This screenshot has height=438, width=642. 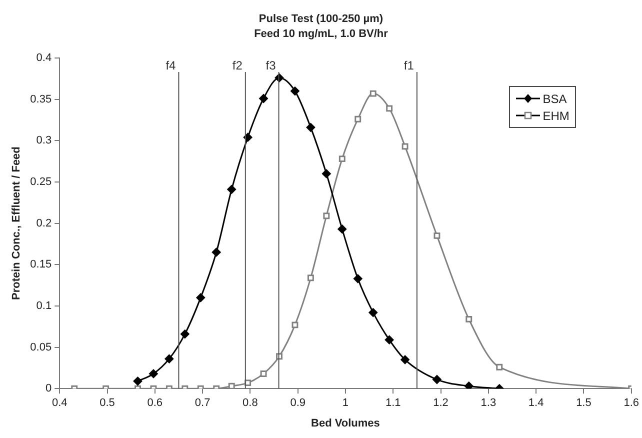 I want to click on y-tick-label: 0.15, so click(x=41, y=264).